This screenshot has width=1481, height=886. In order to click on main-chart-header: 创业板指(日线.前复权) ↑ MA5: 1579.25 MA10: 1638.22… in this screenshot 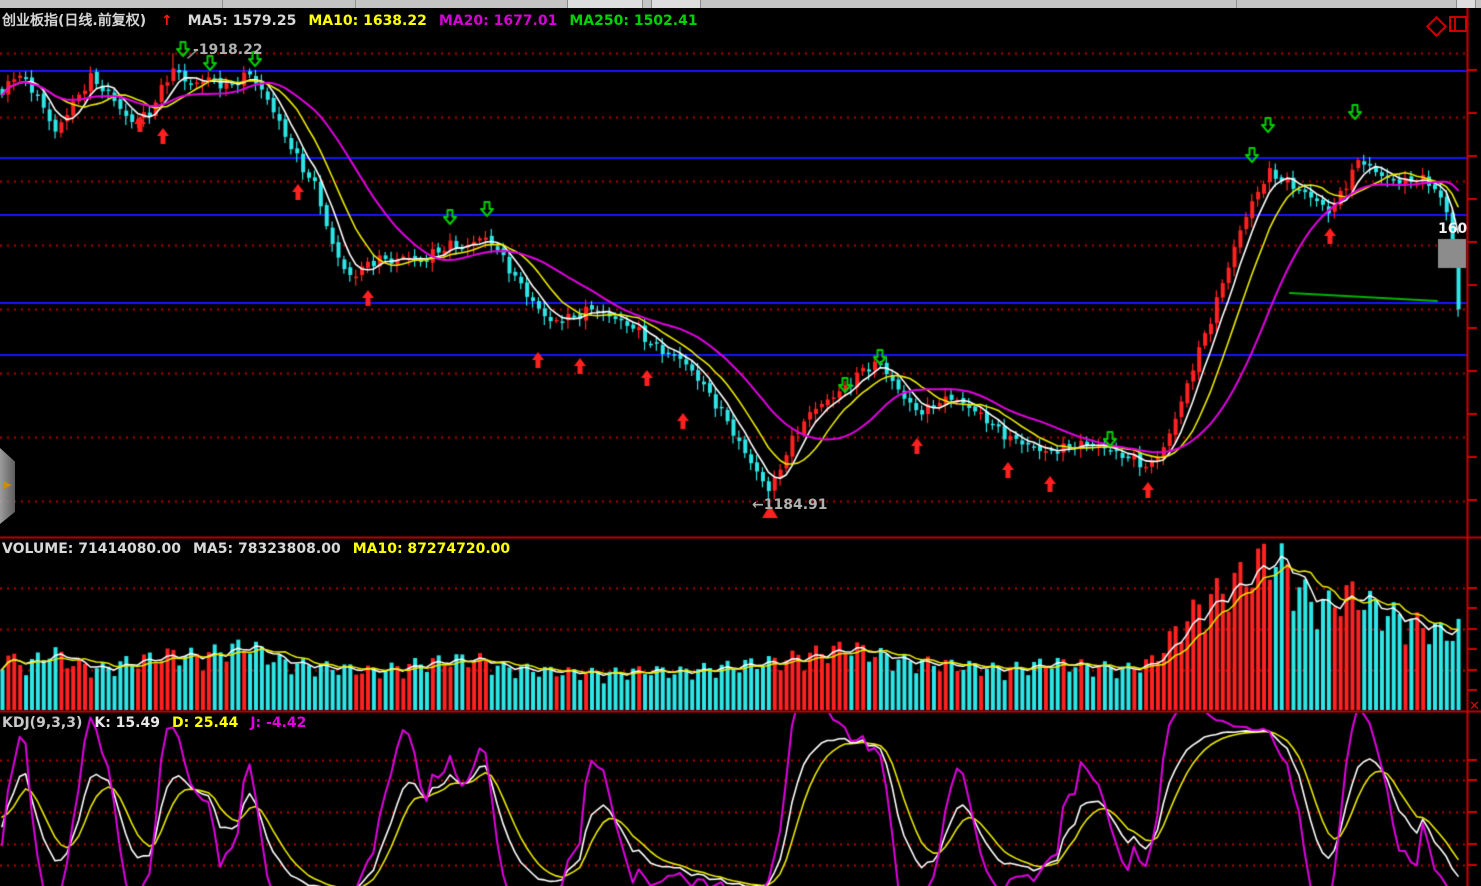, I will do `click(361, 20)`.